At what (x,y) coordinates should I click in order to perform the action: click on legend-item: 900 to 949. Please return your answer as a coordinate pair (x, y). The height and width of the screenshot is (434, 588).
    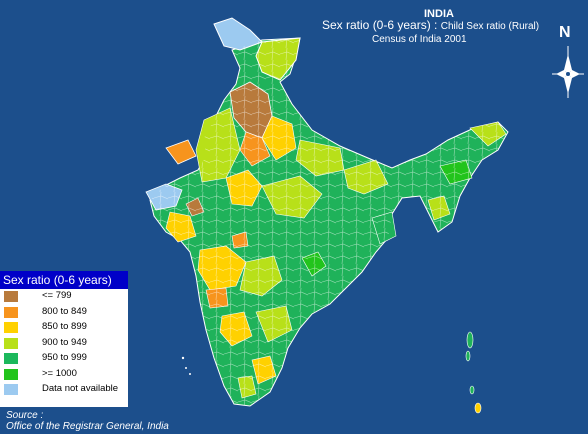
    Looking at the image, I should click on (64, 344).